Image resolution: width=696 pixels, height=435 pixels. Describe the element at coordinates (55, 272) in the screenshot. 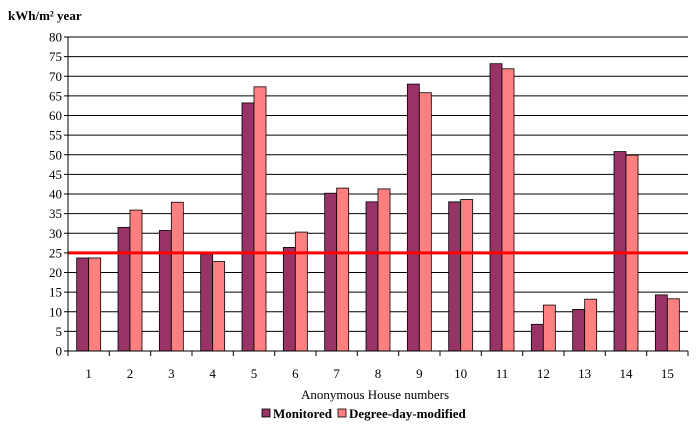

I see `y-tick-label: 20` at that location.